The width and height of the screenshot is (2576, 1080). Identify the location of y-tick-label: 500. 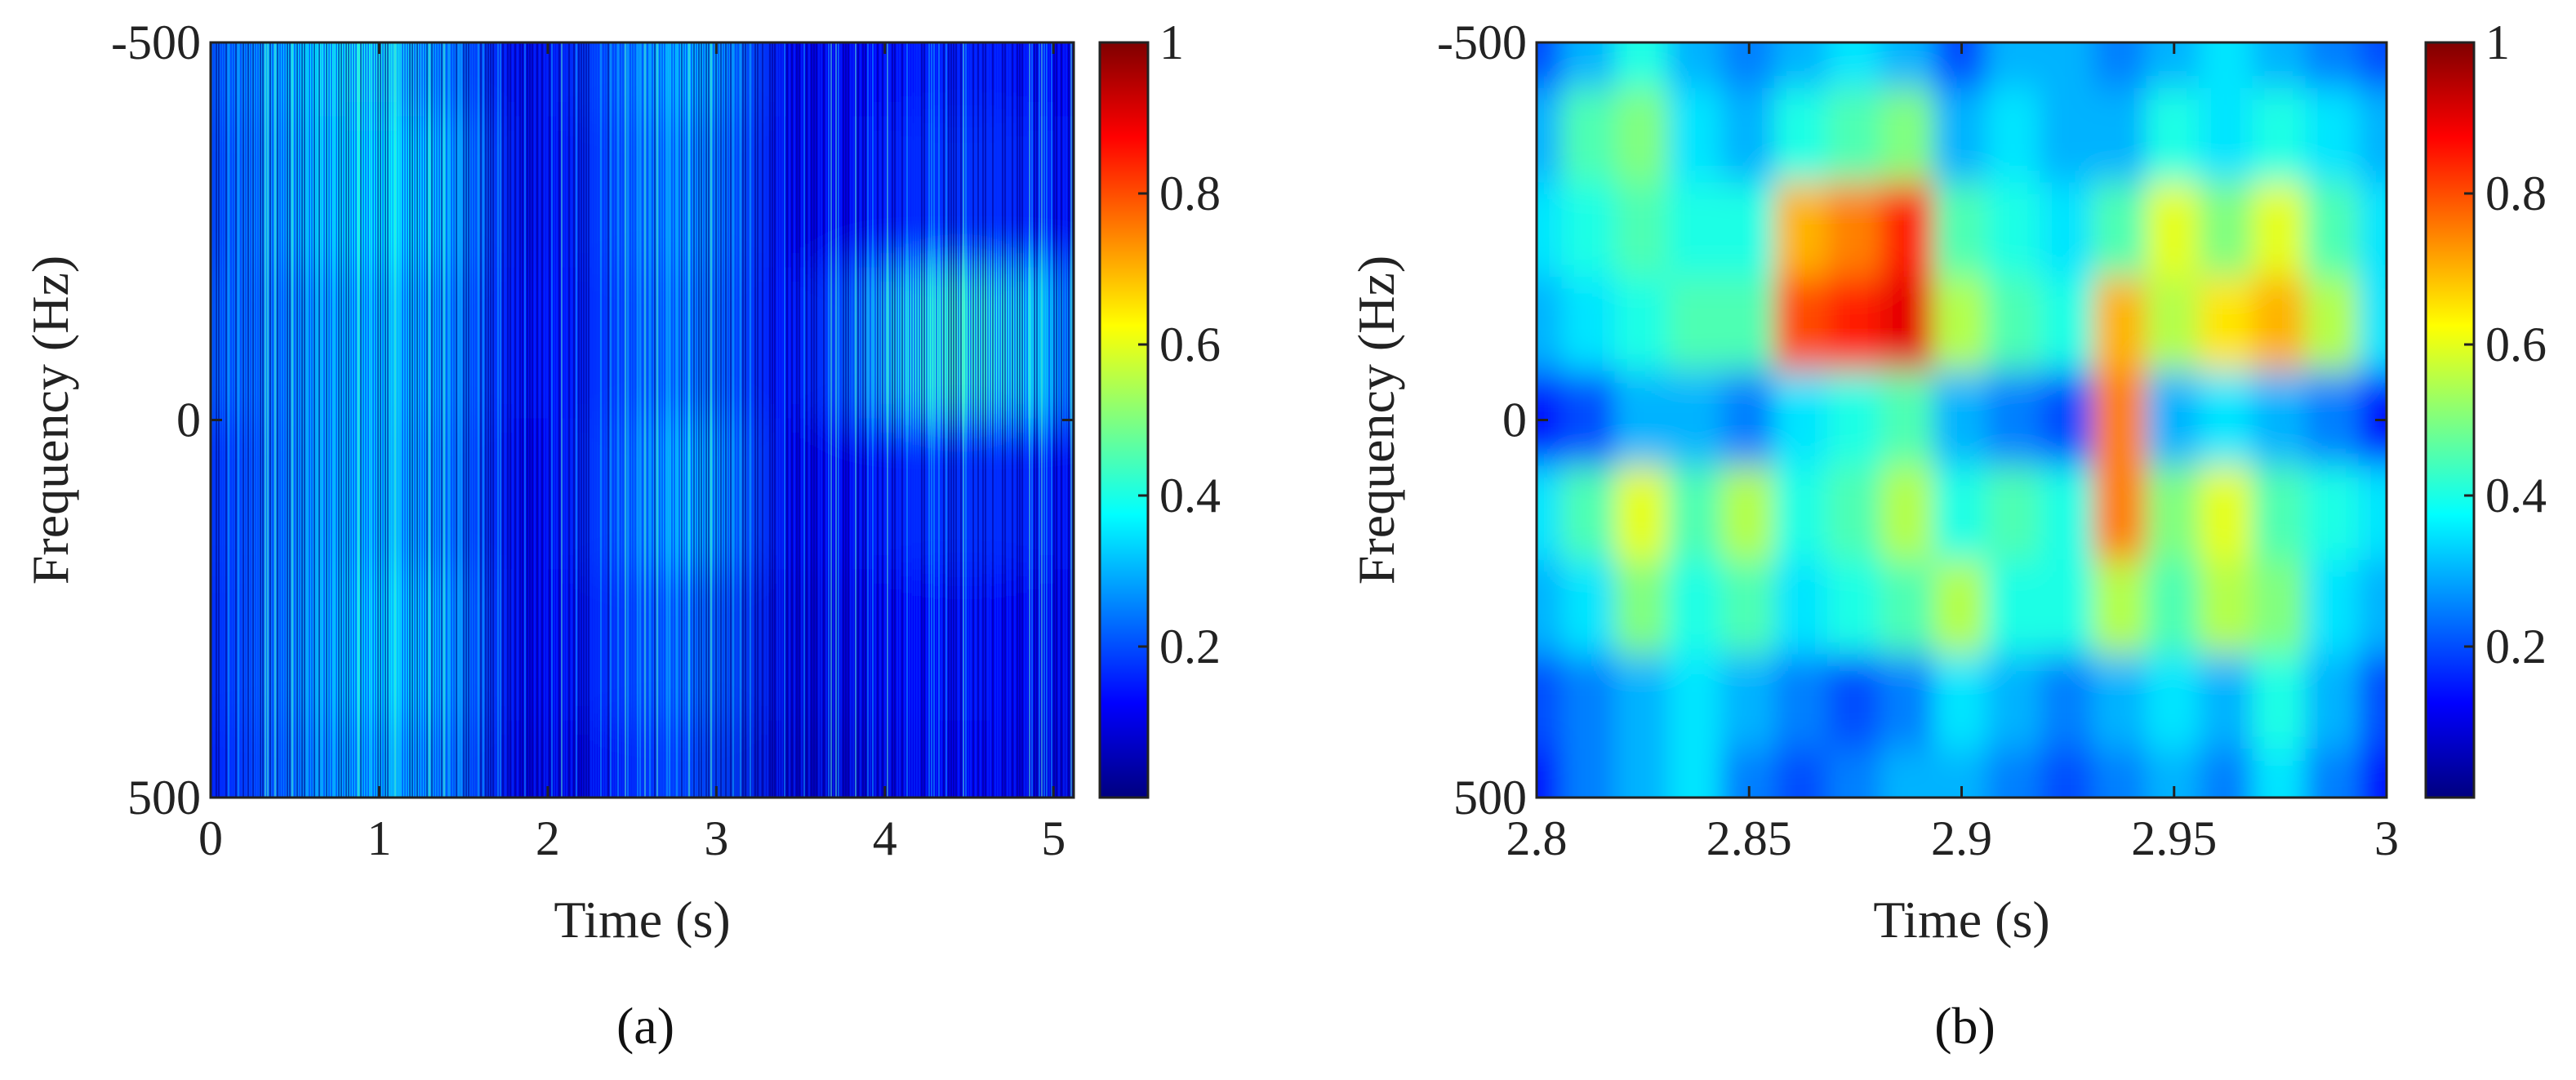
(1490, 798).